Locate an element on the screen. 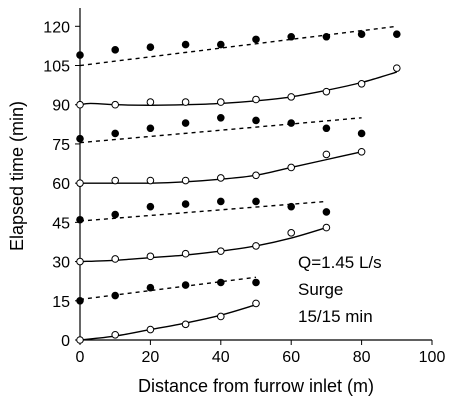 The image size is (453, 406). y-tick-label: 30 is located at coordinates (61, 263).